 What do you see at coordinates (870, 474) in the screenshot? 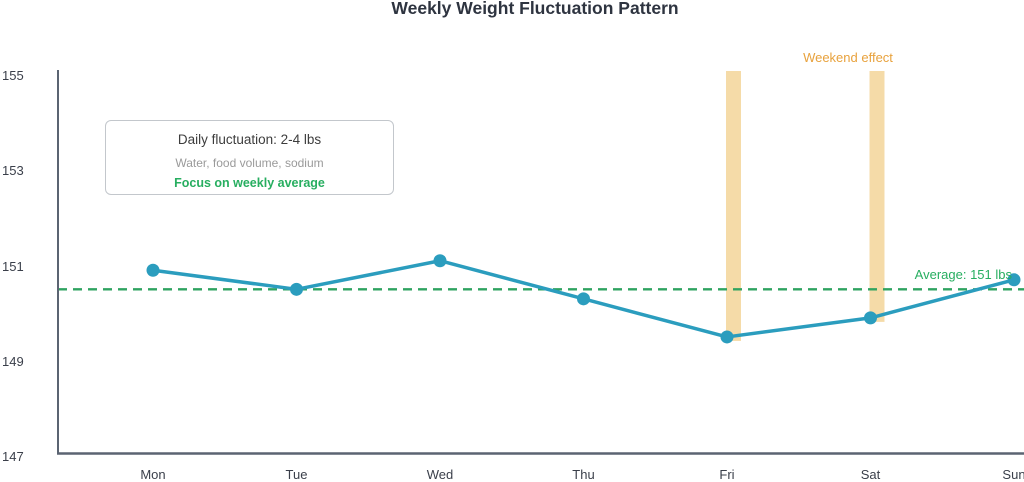
I see `x-tick-label-sat: Sat` at bounding box center [870, 474].